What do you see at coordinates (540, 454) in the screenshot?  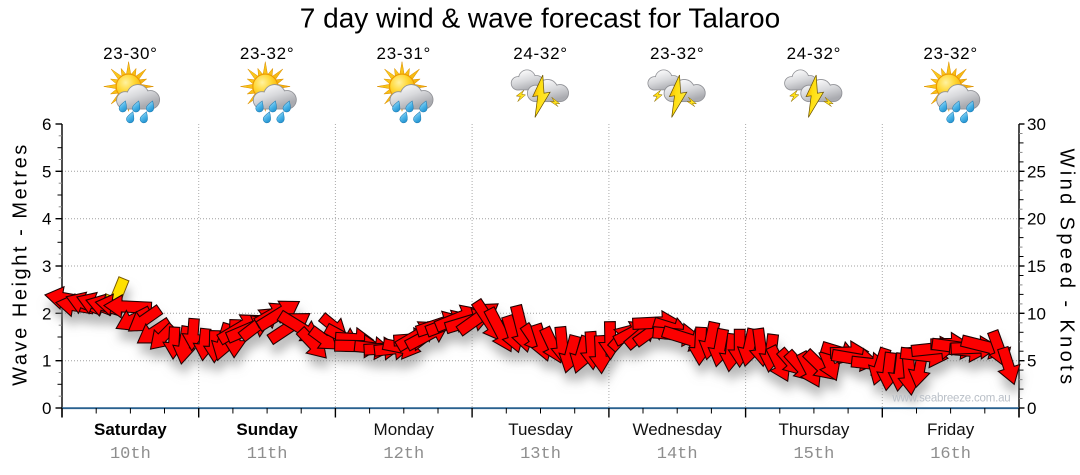 I see `svg-text: 13th` at bounding box center [540, 454].